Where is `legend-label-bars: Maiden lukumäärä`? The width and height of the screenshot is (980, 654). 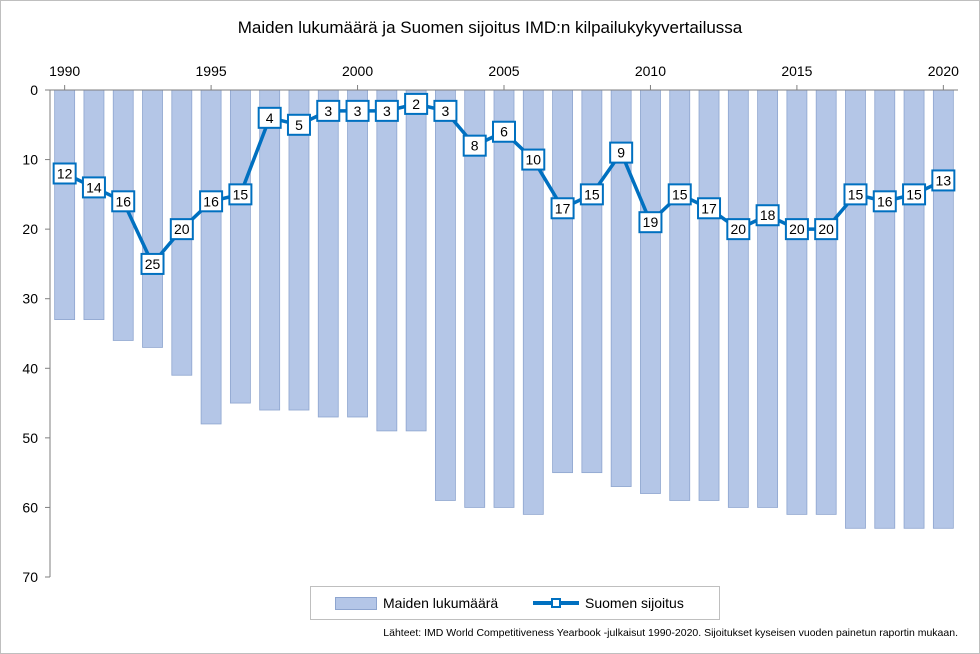 legend-label-bars: Maiden lukumäärä is located at coordinates (441, 603).